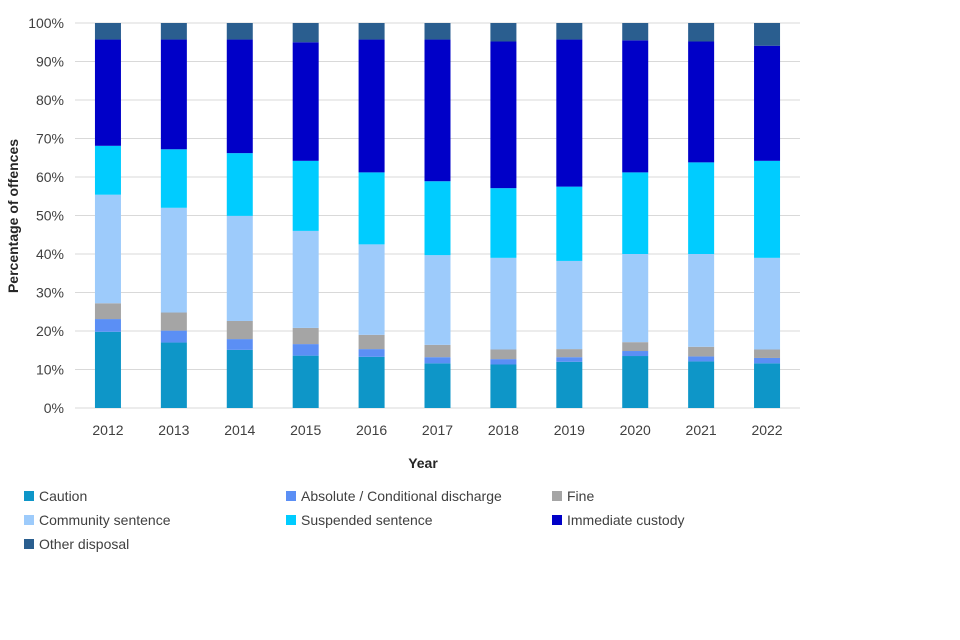  I want to click on x-tick-label: 2017, so click(437, 430).